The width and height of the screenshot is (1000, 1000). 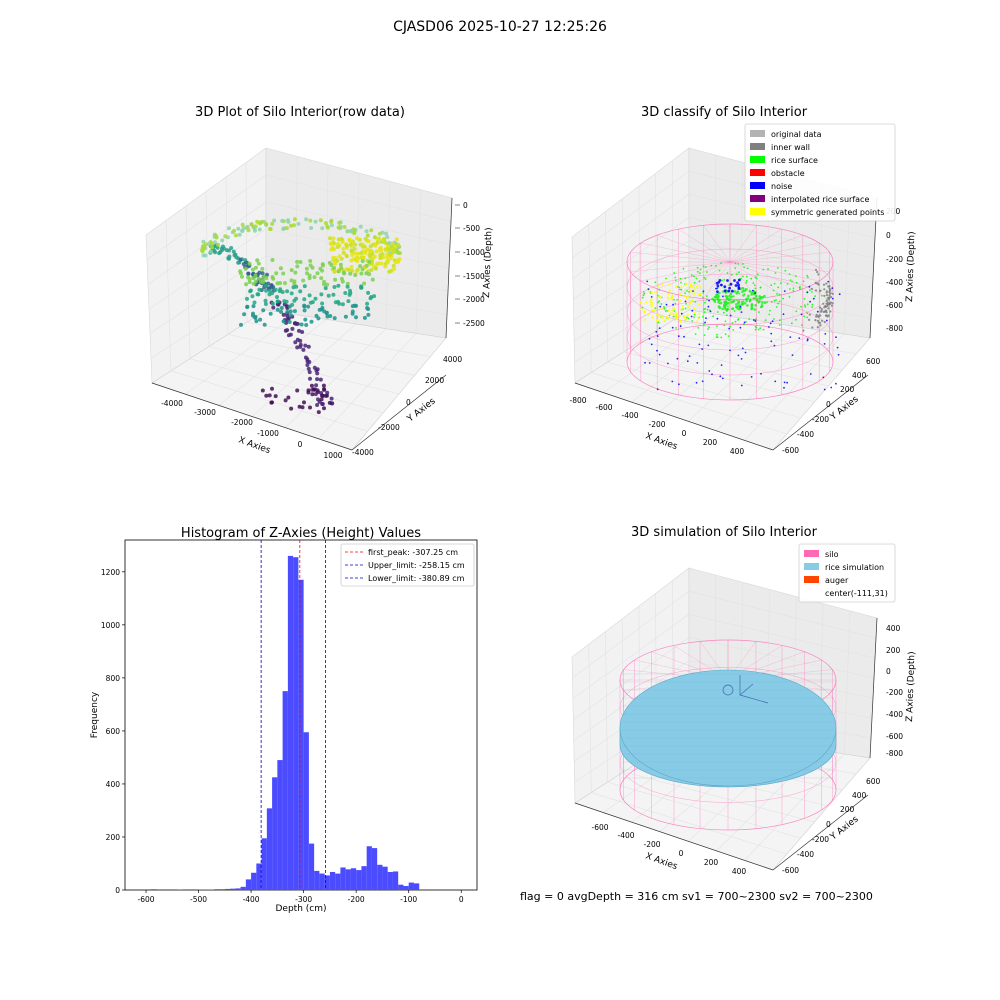 What do you see at coordinates (95, 714) in the screenshot?
I see `histogram-y-axis-label: Frequency` at bounding box center [95, 714].